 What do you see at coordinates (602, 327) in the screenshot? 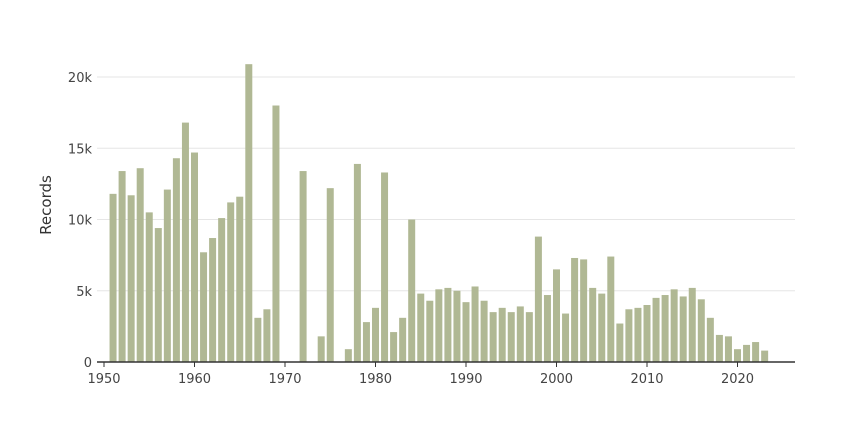
I see `bar-2005` at bounding box center [602, 327].